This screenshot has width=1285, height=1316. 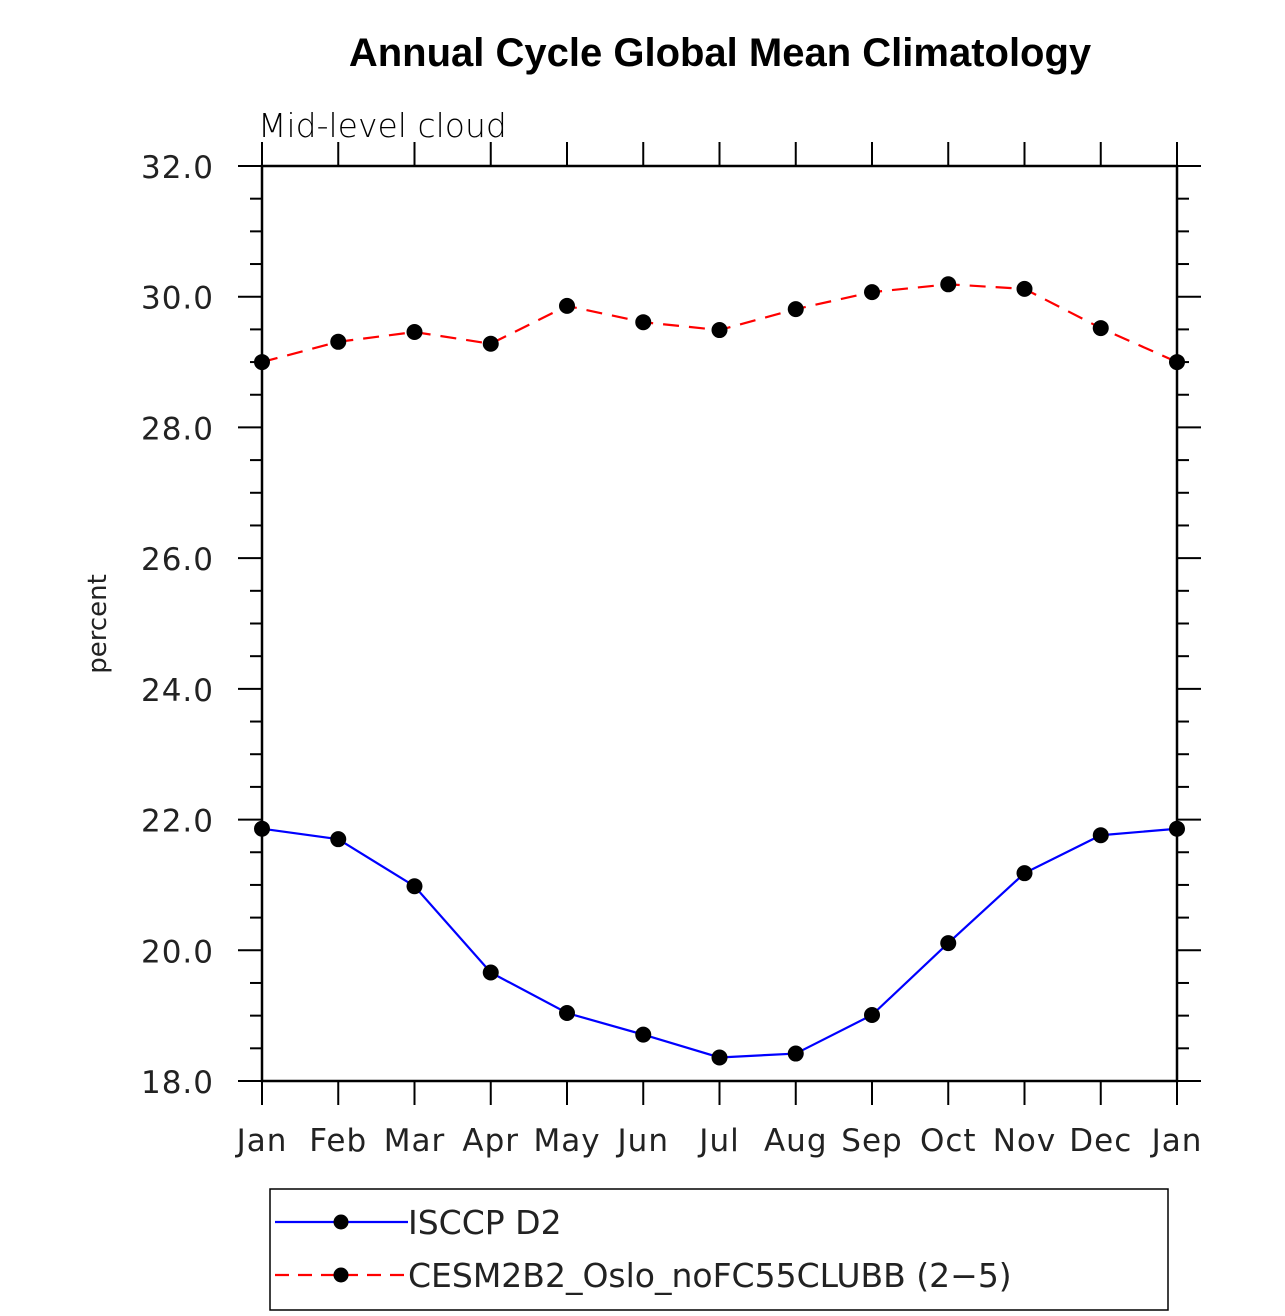 What do you see at coordinates (382, 125) in the screenshot?
I see `chart-subtitle: Mid-level cloud` at bounding box center [382, 125].